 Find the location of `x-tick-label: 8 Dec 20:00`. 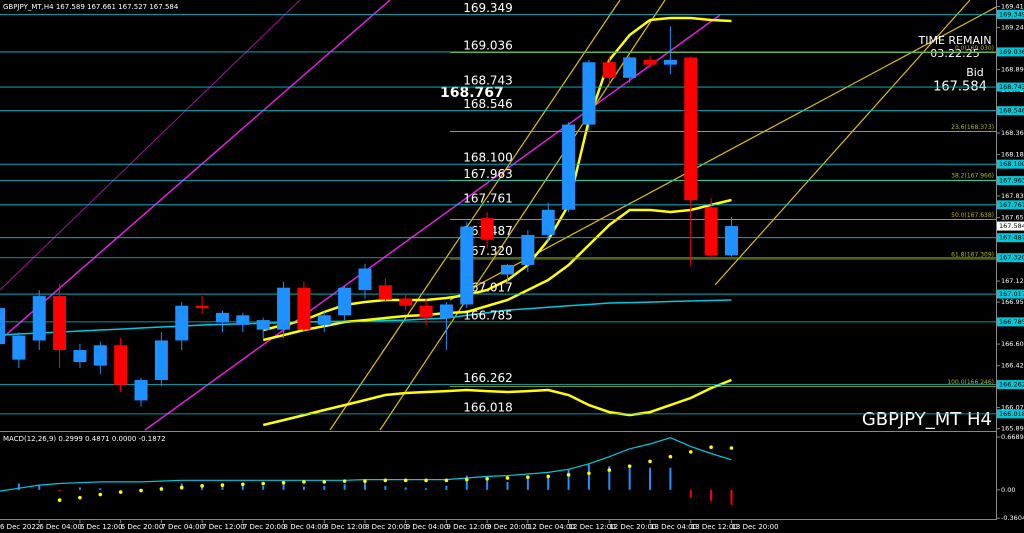

x-tick-label: 8 Dec 20:00 is located at coordinates (386, 527).